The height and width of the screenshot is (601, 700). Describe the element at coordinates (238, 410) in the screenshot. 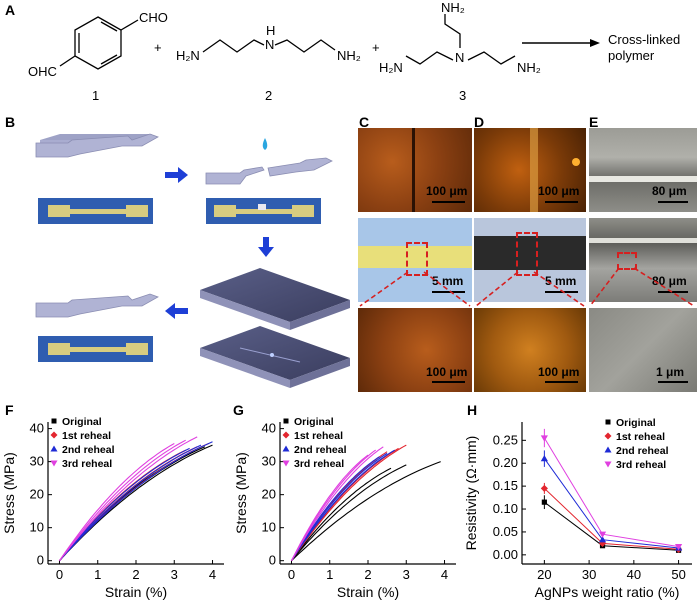

I see `panel-label-g: G` at that location.